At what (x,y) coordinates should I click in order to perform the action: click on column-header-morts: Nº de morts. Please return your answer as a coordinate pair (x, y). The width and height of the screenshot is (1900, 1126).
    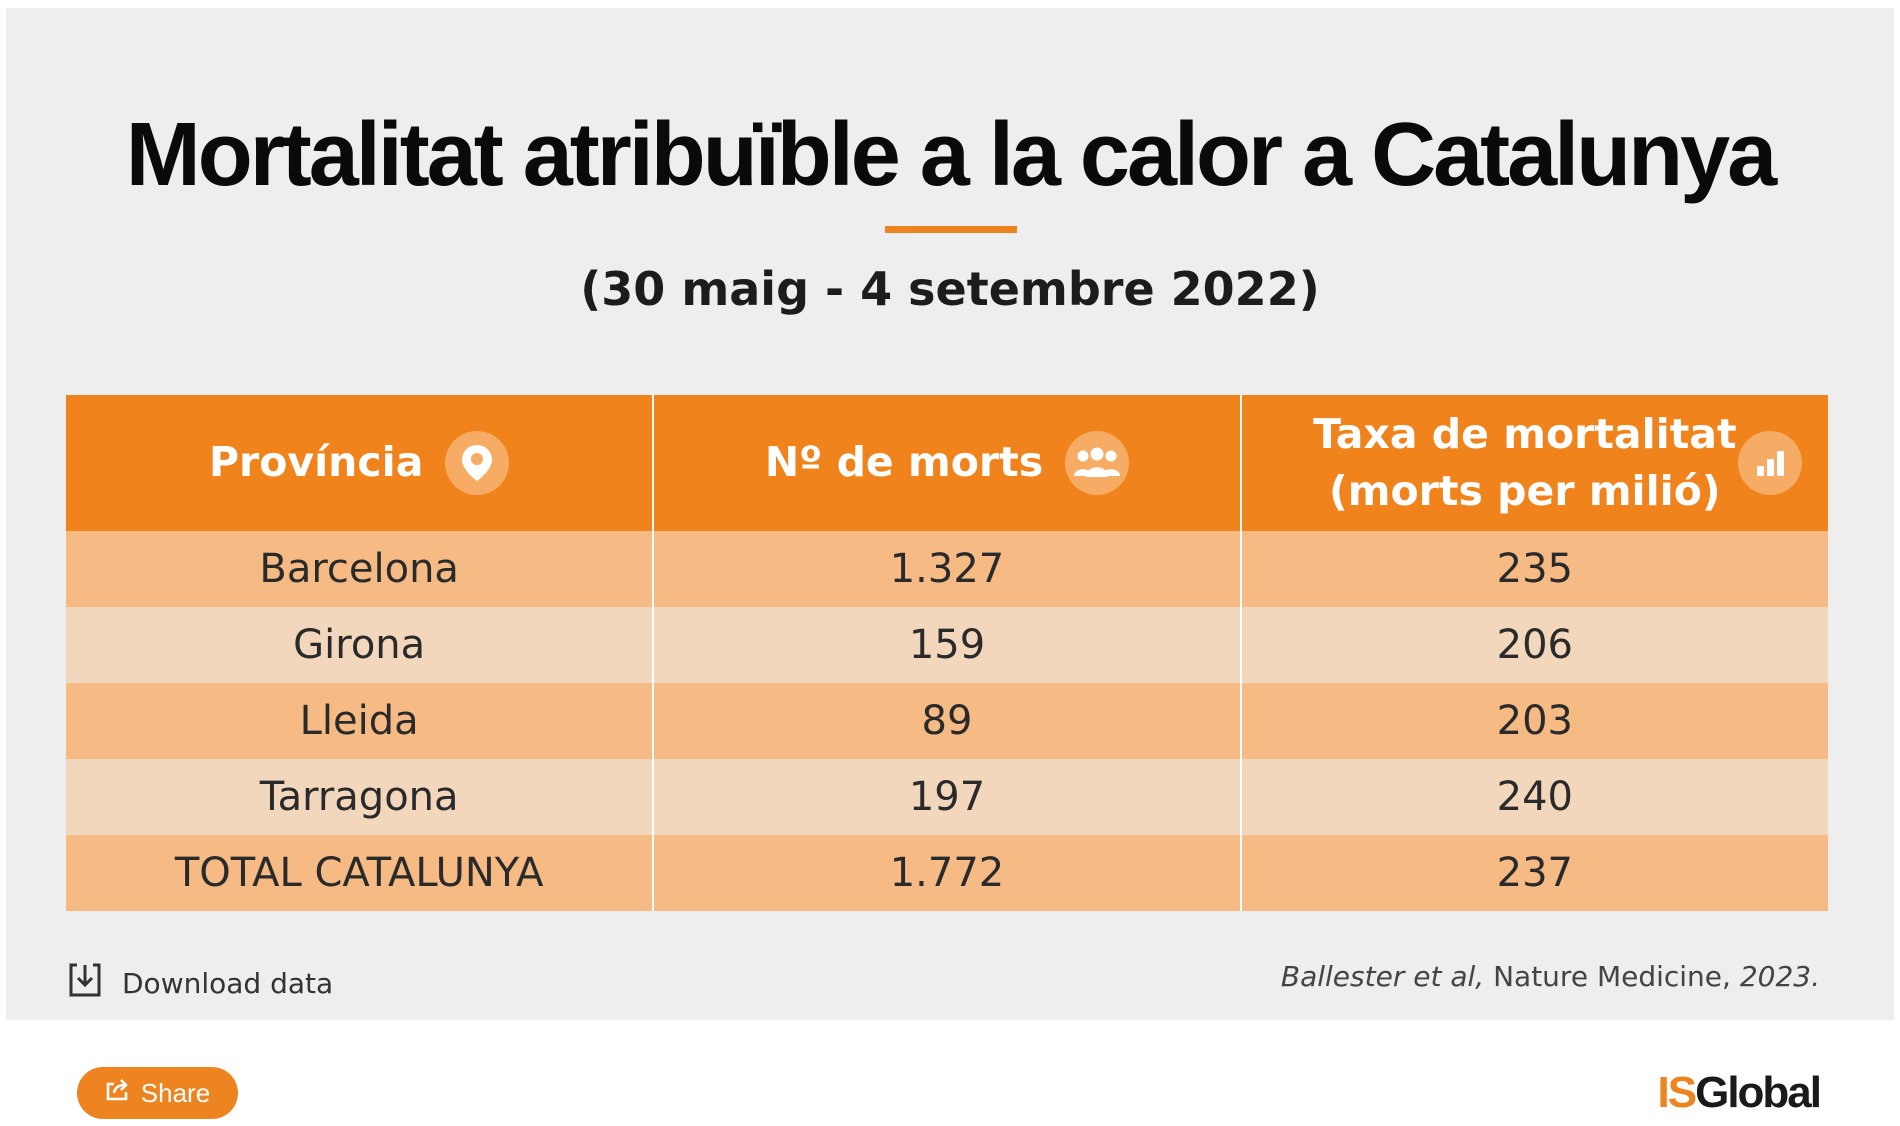
    Looking at the image, I should click on (947, 463).